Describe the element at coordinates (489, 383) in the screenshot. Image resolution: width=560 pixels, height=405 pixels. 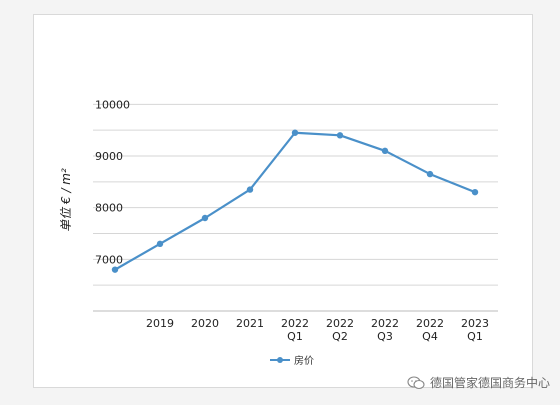
I see `watermark-text: 德国管家德国商务中心` at that location.